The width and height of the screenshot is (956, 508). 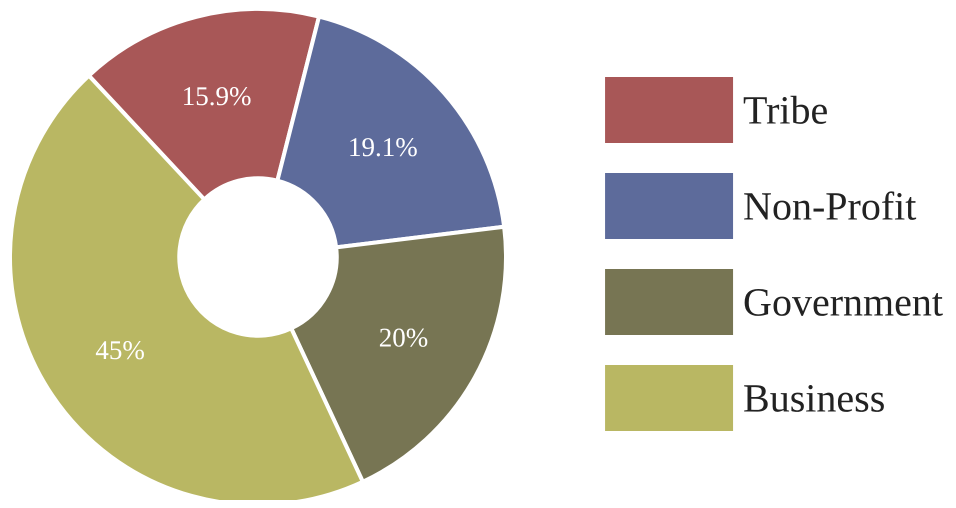 I want to click on data-label: 15.9%, so click(x=217, y=95).